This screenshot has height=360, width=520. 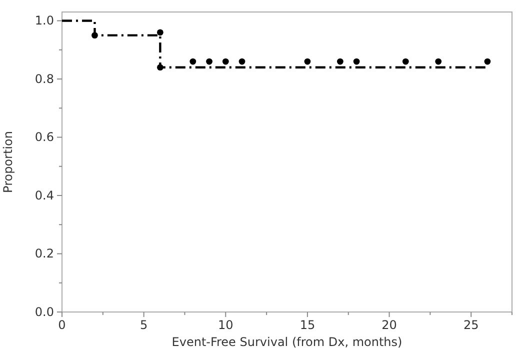 What do you see at coordinates (62, 325) in the screenshot?
I see `x-tick-label: 0` at bounding box center [62, 325].